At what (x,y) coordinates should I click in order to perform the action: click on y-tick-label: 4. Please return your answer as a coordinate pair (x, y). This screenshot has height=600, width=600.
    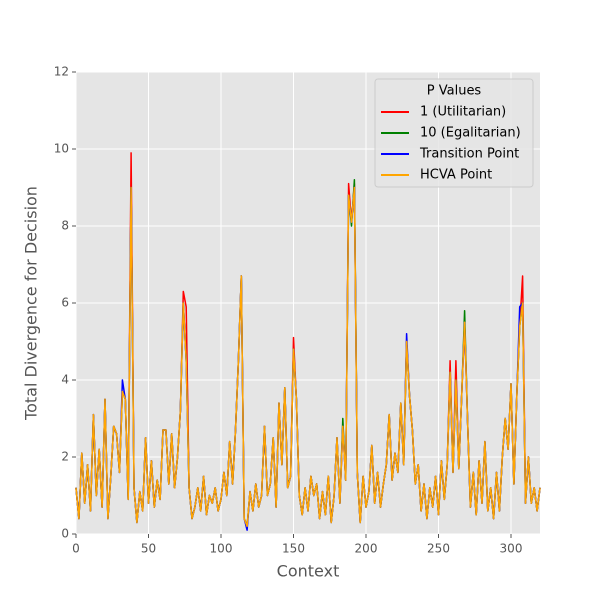
    Looking at the image, I should click on (65, 380).